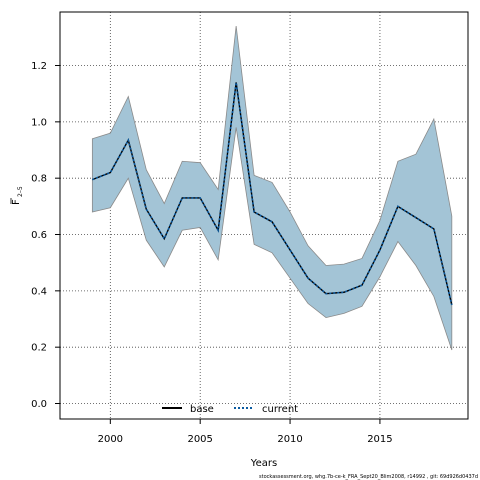 The height and width of the screenshot is (480, 480). I want to click on y-tick-label: 0.8, so click(39, 179).